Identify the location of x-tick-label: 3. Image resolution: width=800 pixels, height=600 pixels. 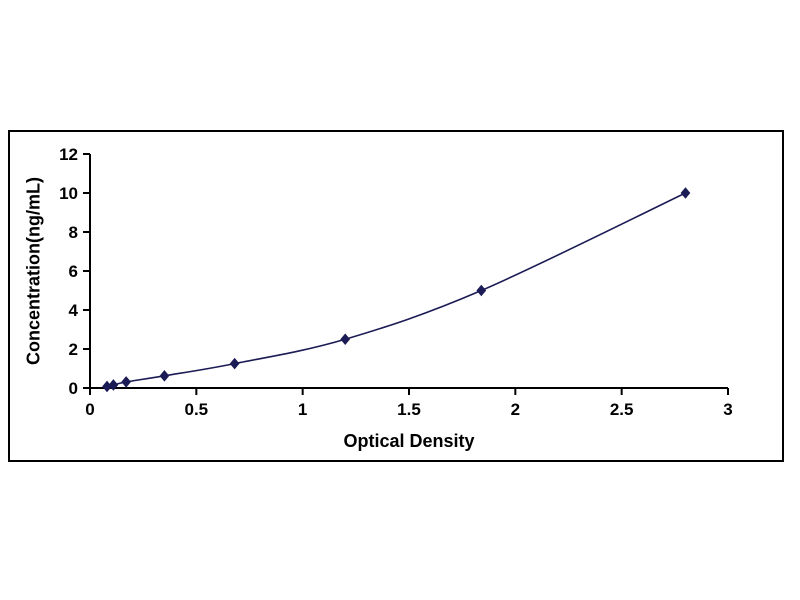
(727, 409).